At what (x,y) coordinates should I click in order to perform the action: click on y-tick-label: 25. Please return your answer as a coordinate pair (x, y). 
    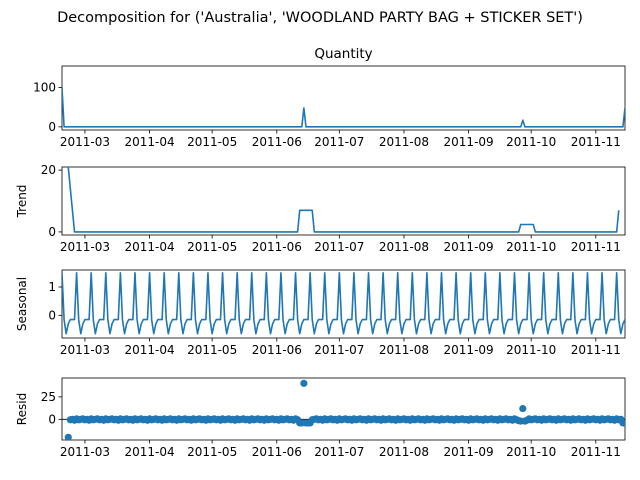
    Looking at the image, I should click on (48, 397).